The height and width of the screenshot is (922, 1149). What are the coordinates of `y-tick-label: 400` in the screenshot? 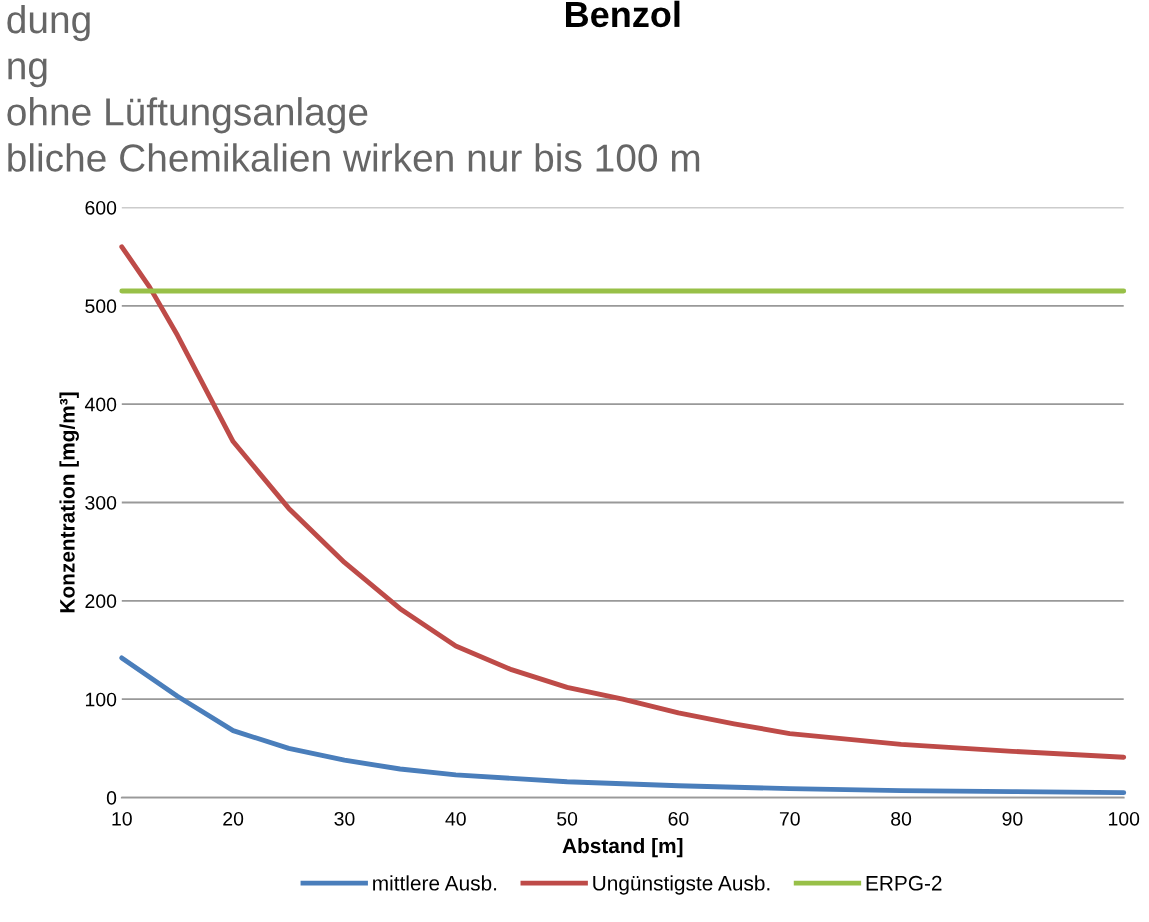 It's located at (100, 404).